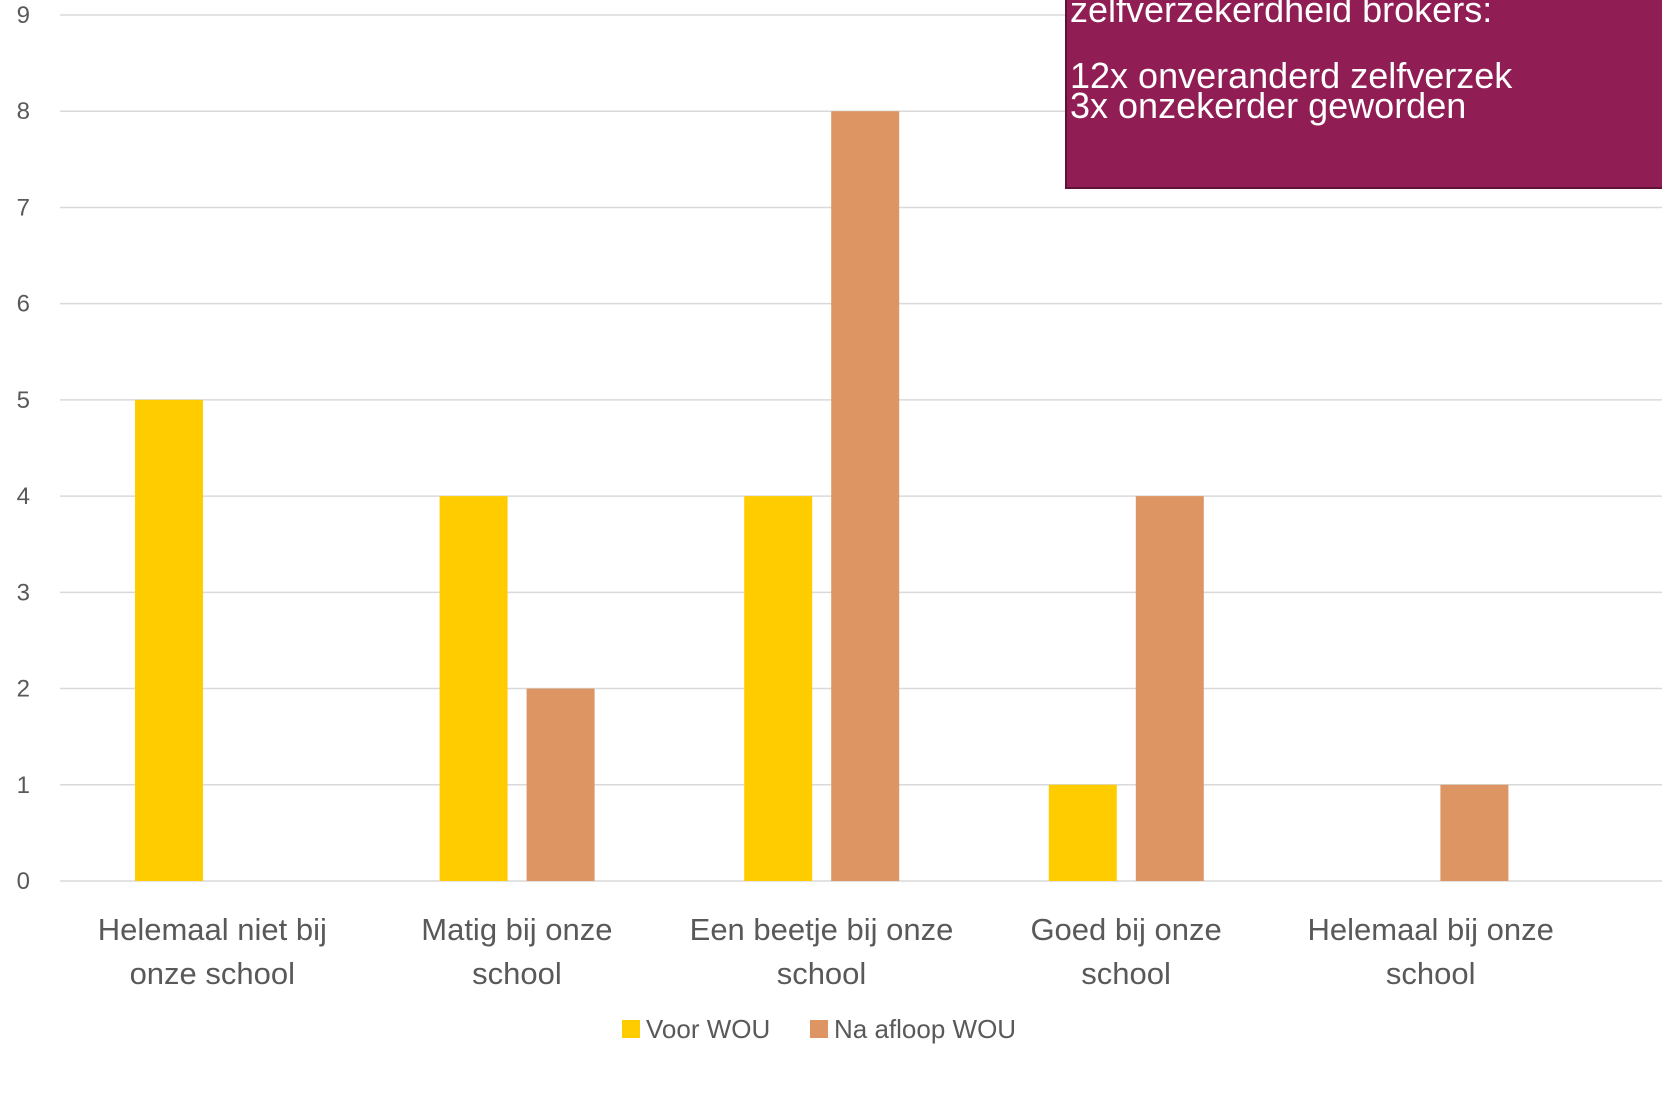 The width and height of the screenshot is (1662, 1112). I want to click on x-category-label: Helemaal bij onze, so click(1430, 929).